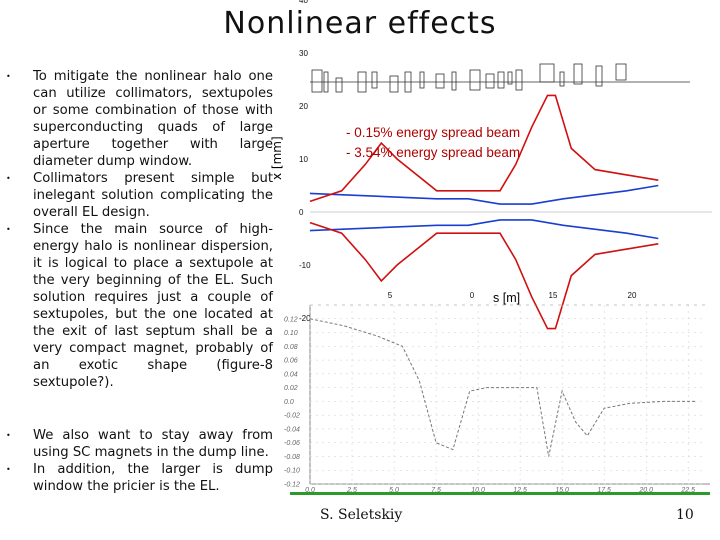  Describe the element at coordinates (292, 443) in the screenshot. I see `y-tick-label: -0.06` at that location.